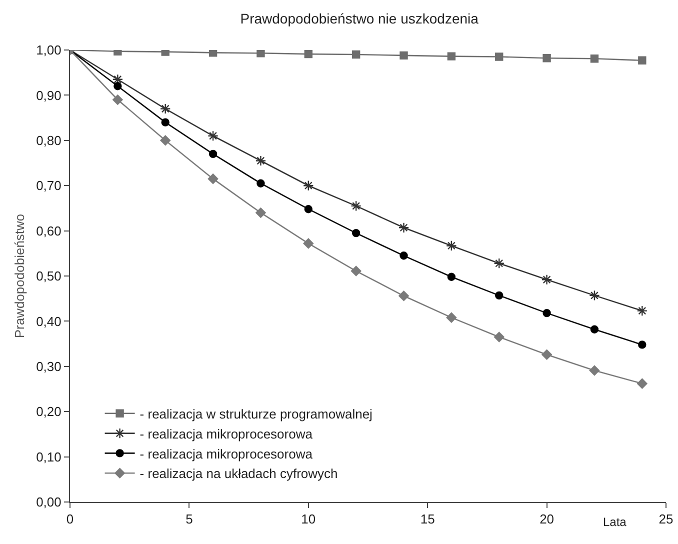 The height and width of the screenshot is (544, 678). Describe the element at coordinates (308, 519) in the screenshot. I see `x-tick-label: 10` at that location.